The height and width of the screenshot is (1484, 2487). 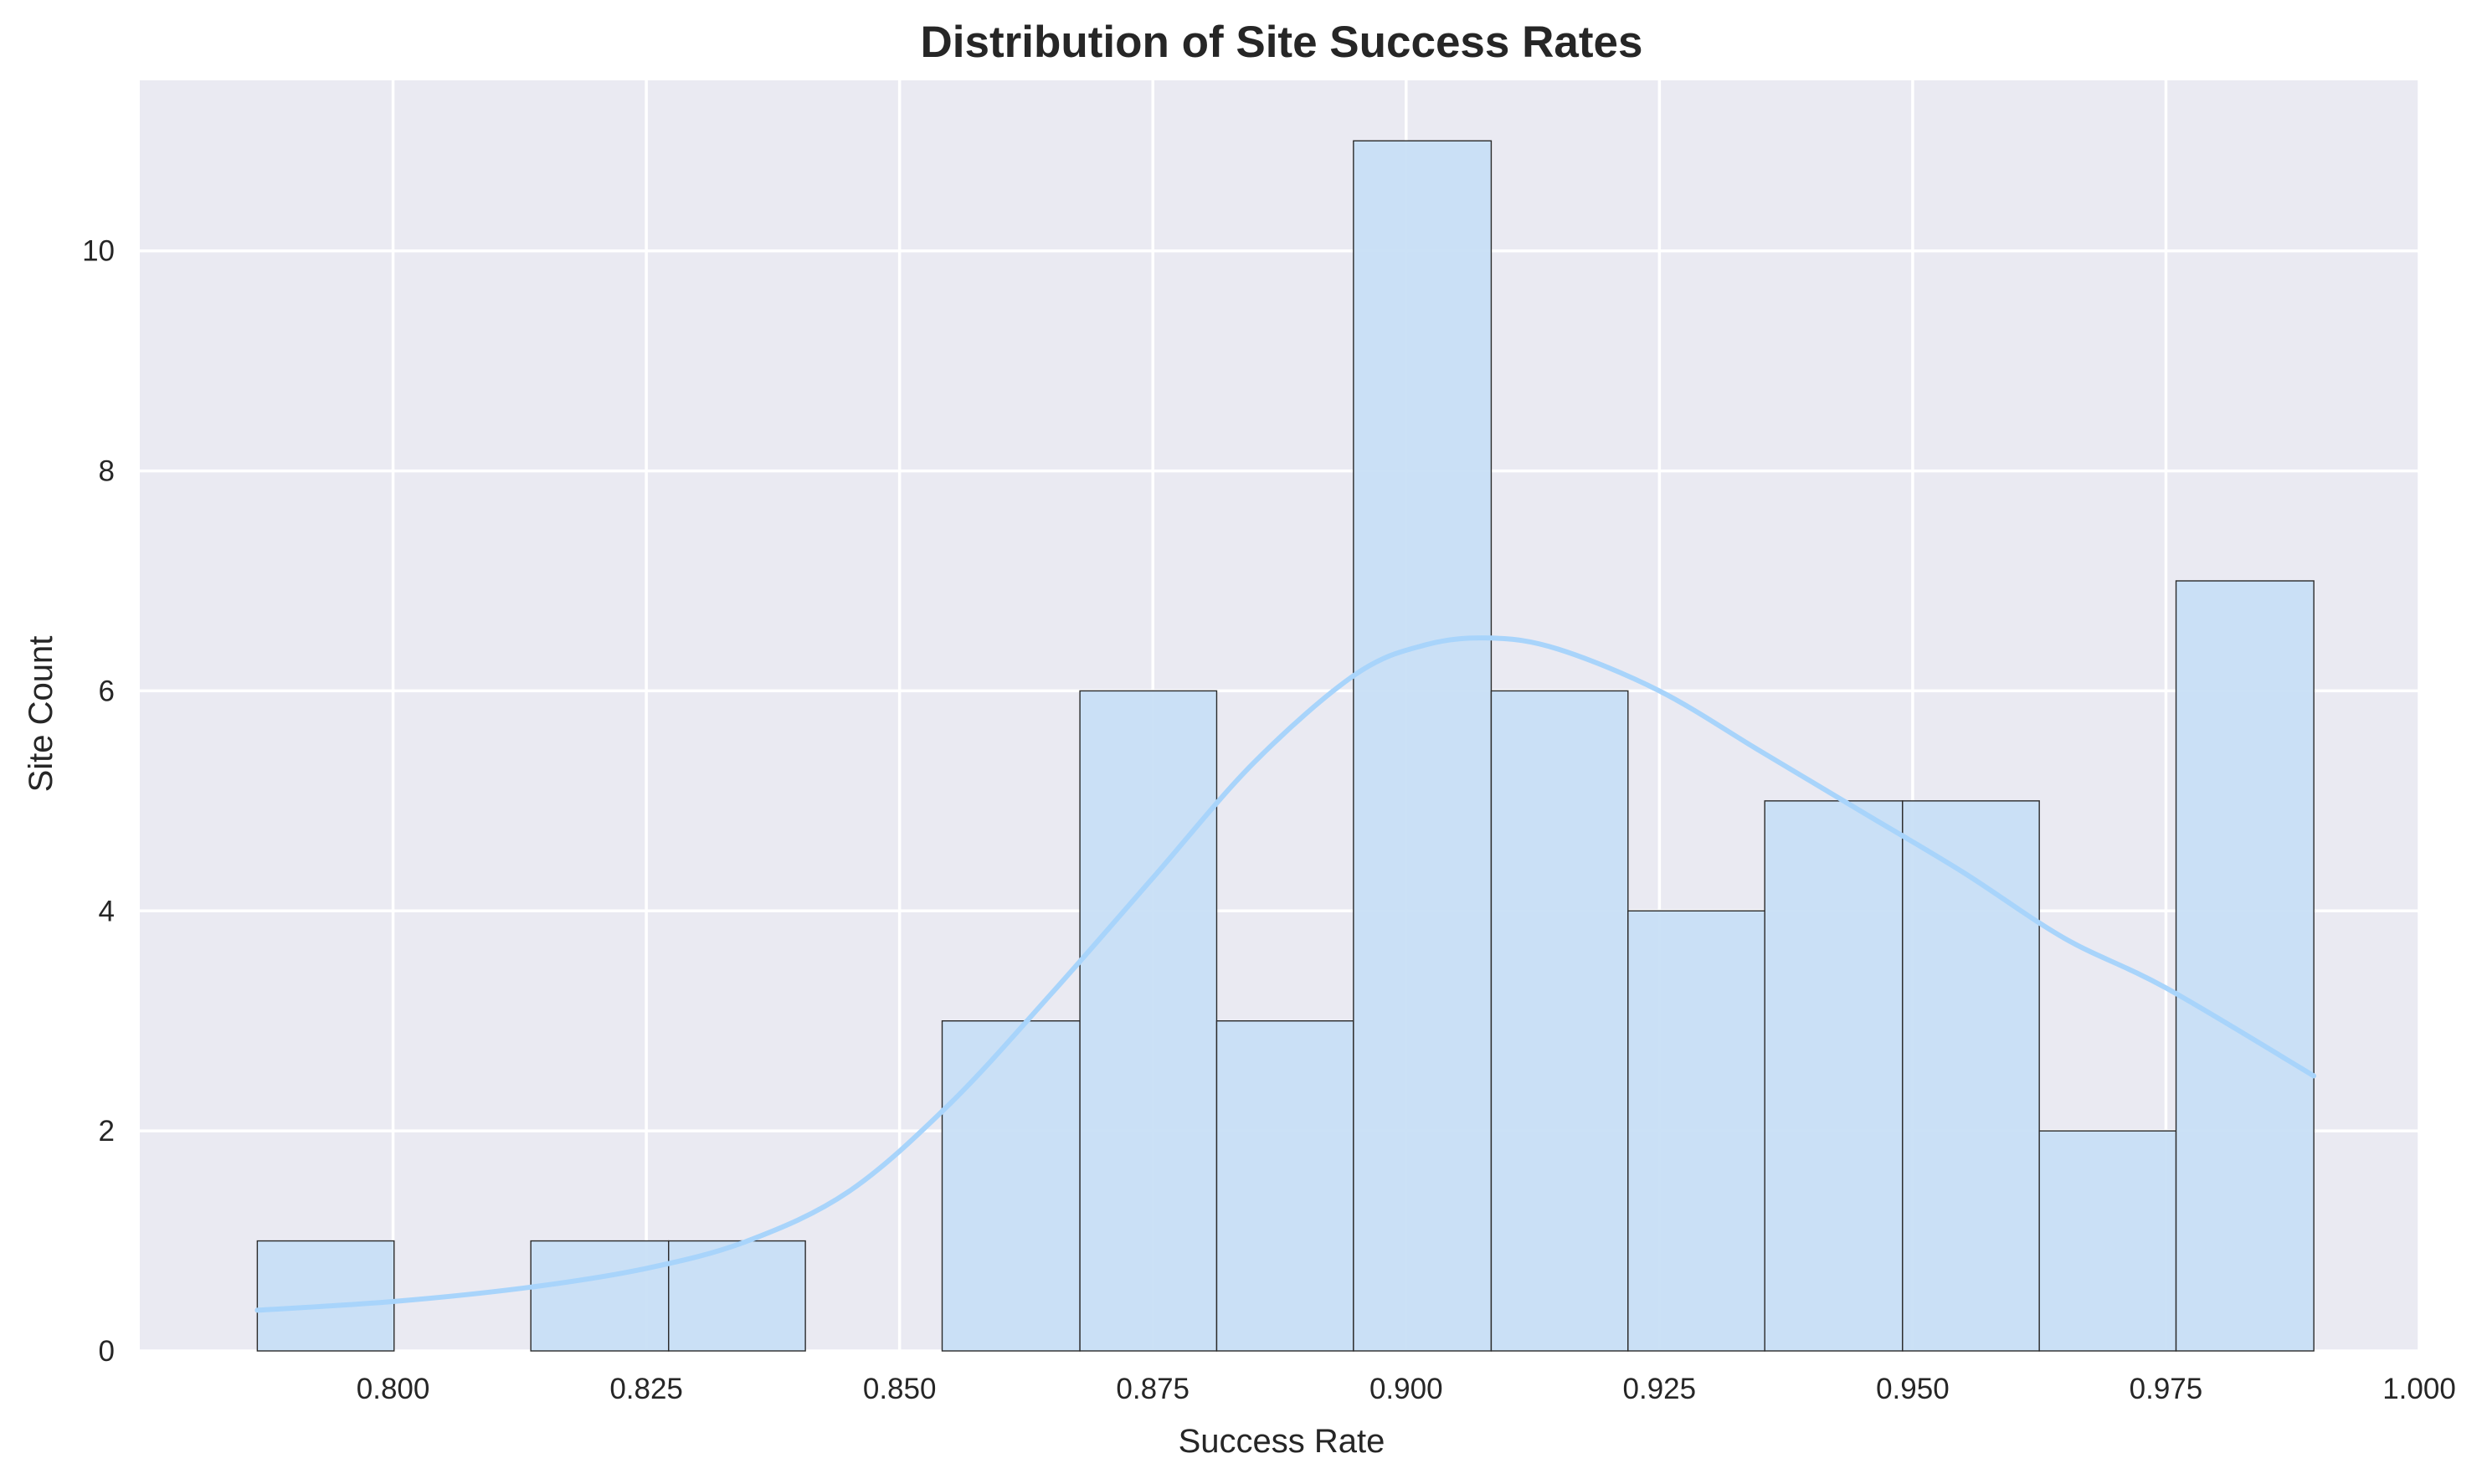 I want to click on x-tick-label-6: 0.950, so click(x=1913, y=1389).